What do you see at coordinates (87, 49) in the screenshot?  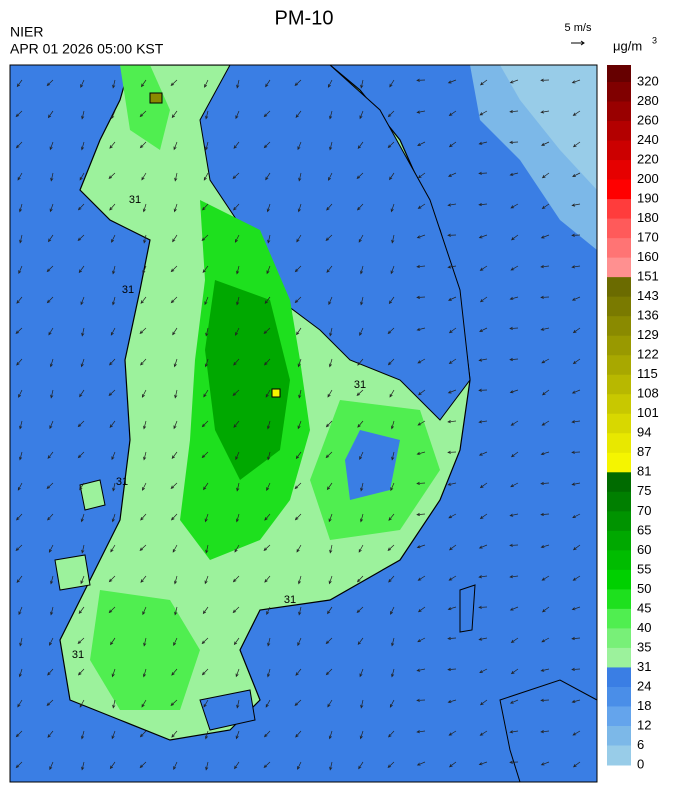 I see `timestamp: APR 01 2026 05:00 KST` at bounding box center [87, 49].